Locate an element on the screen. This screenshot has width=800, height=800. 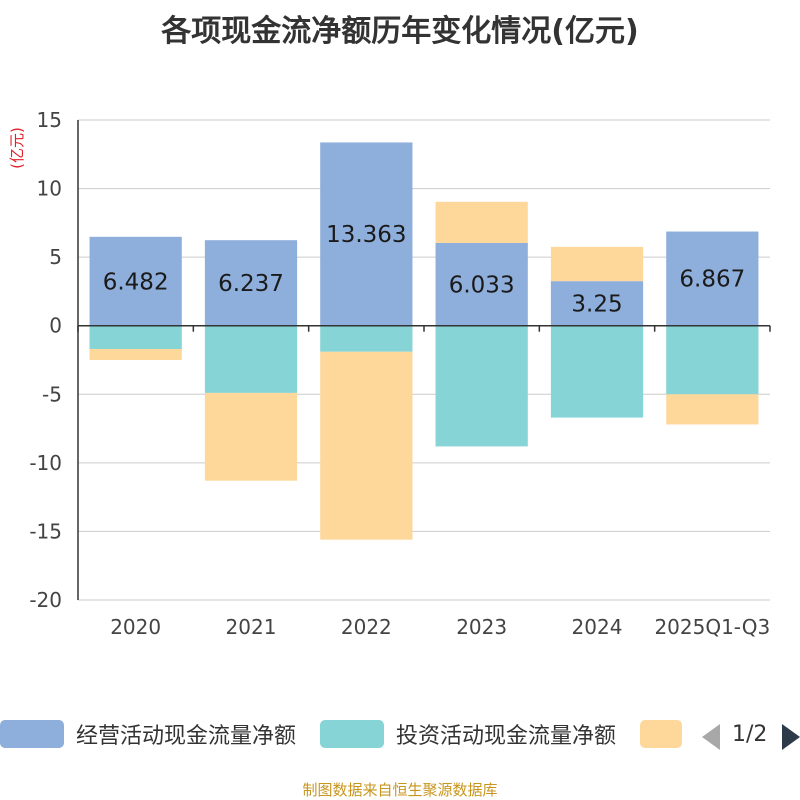
bar-series2-2021 is located at coordinates (251, 436).